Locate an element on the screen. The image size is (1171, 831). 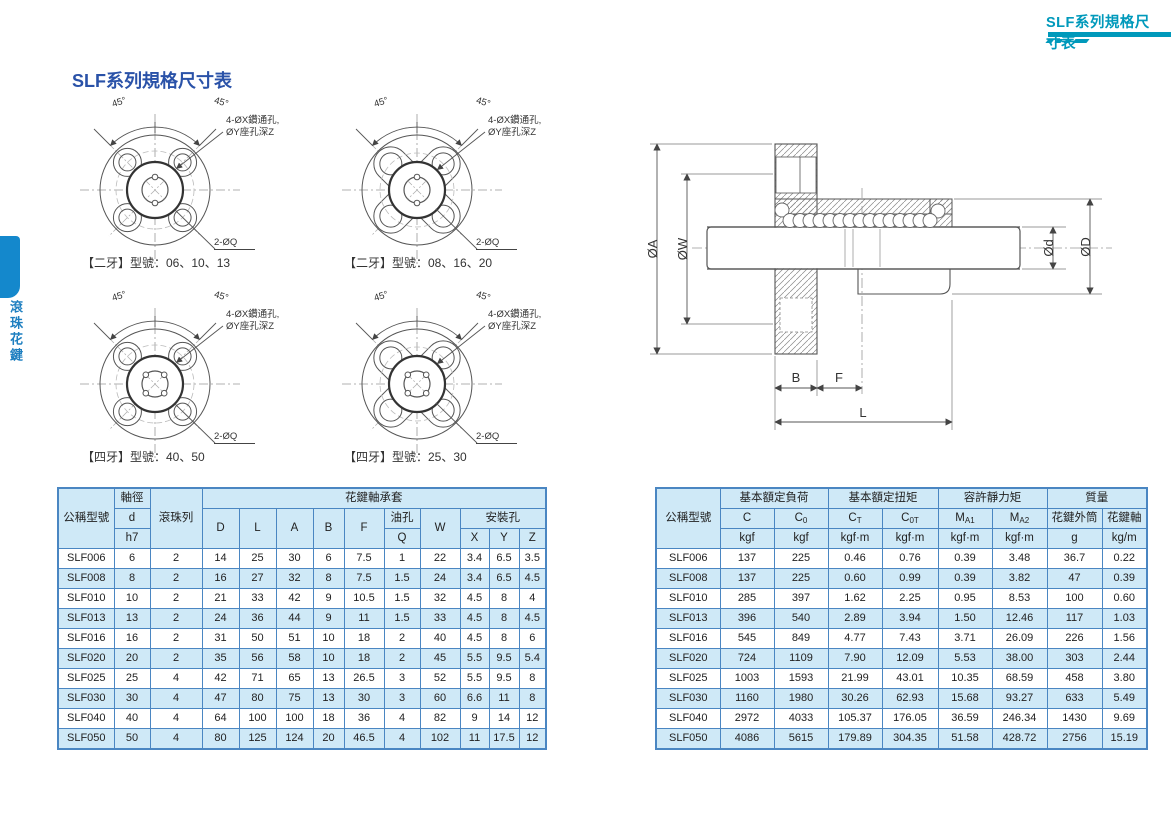
value-cell: 0.76 is located at coordinates (910, 558).